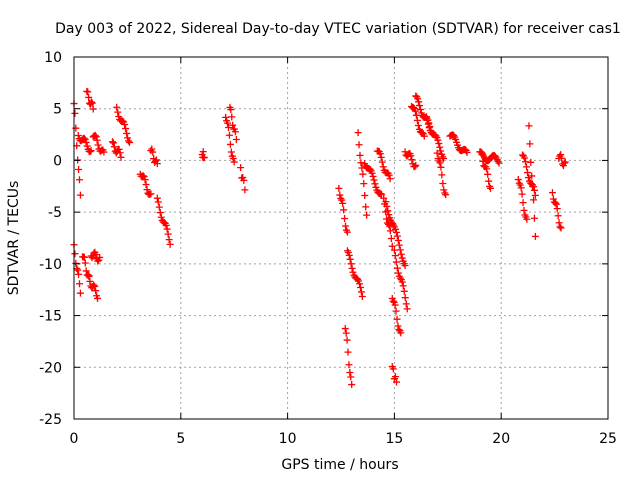 Image resolution: width=640 pixels, height=480 pixels. I want to click on y-tick-label: -15, so click(50, 317).